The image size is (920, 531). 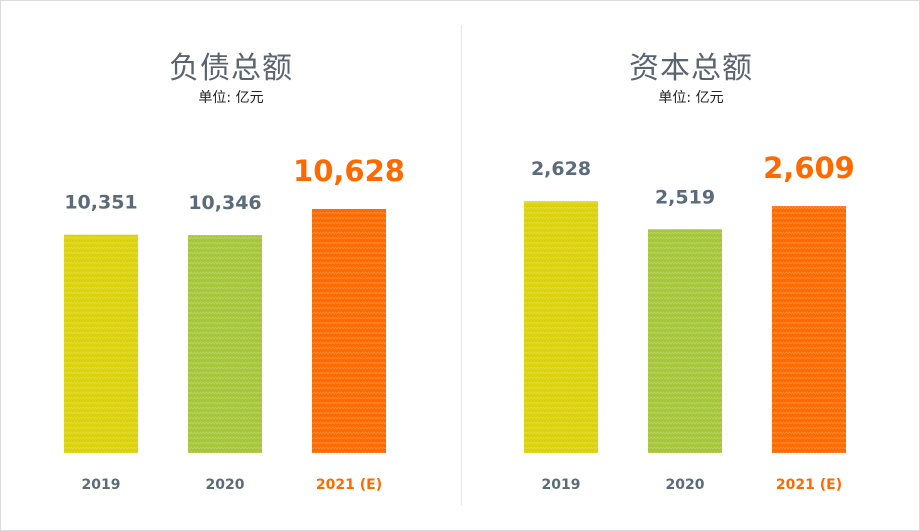 What do you see at coordinates (809, 168) in the screenshot?
I see `value-label: 2,609` at bounding box center [809, 168].